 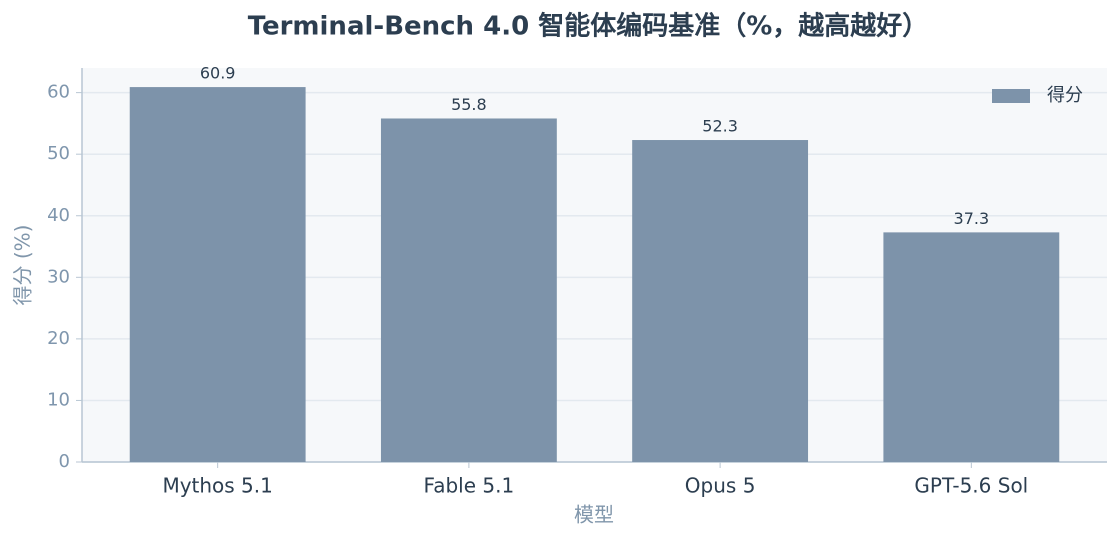 I want to click on y-tick-label: 20, so click(x=58, y=338).